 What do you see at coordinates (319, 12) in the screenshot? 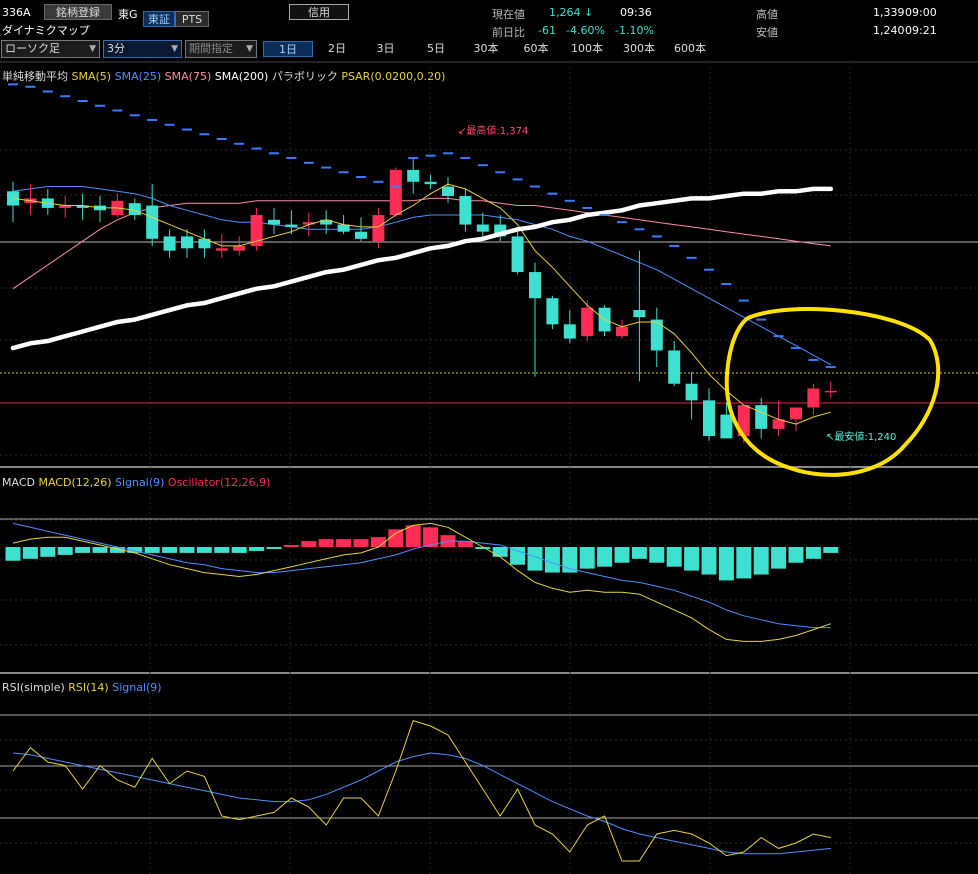
I see `margin-button: 信用` at bounding box center [319, 12].